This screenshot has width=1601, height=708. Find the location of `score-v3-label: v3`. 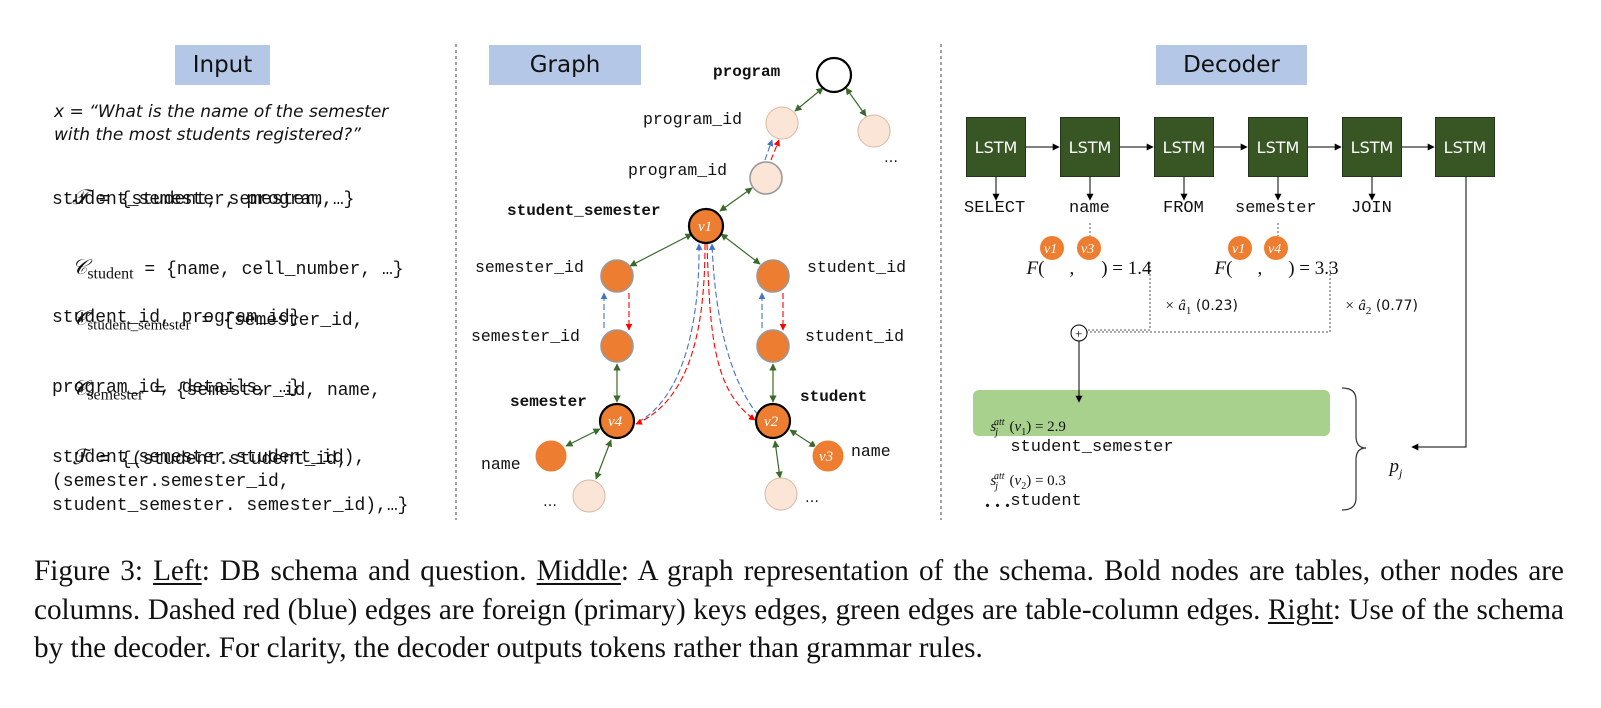

score-v3-label: v3 is located at coordinates (1087, 249).